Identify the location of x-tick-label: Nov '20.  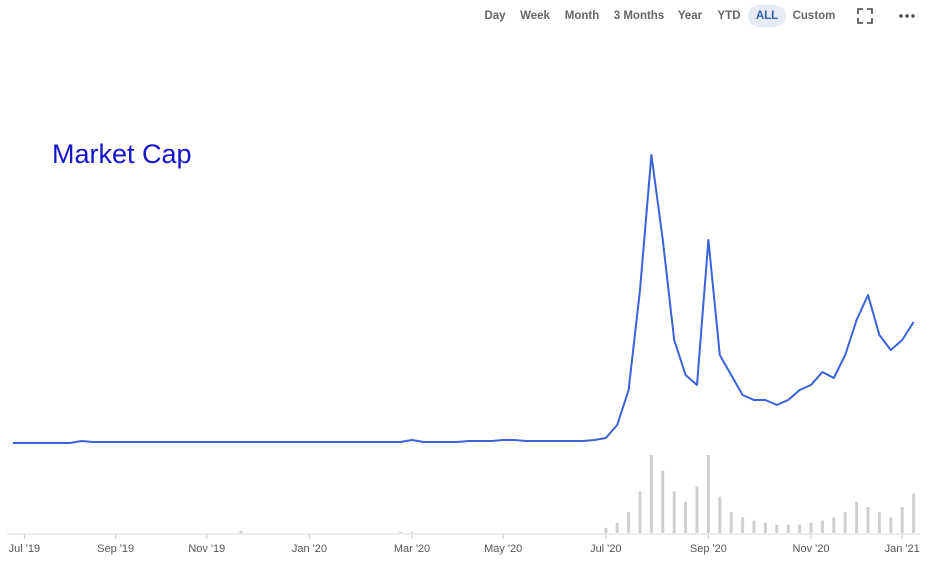
(811, 549).